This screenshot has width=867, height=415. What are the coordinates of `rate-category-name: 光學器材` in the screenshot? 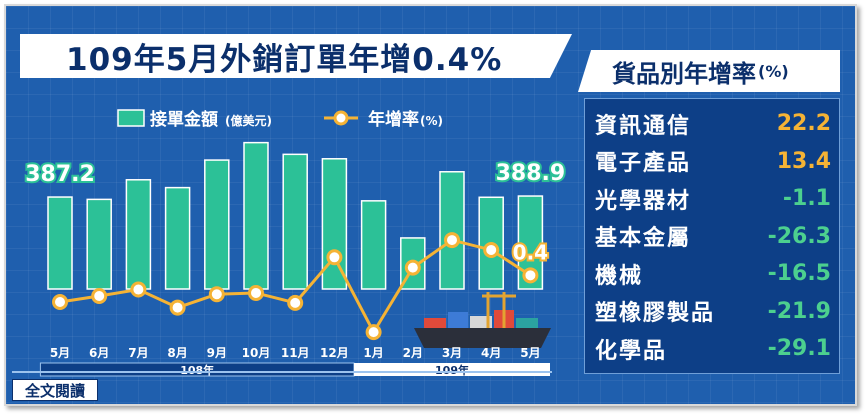 It's located at (643, 201).